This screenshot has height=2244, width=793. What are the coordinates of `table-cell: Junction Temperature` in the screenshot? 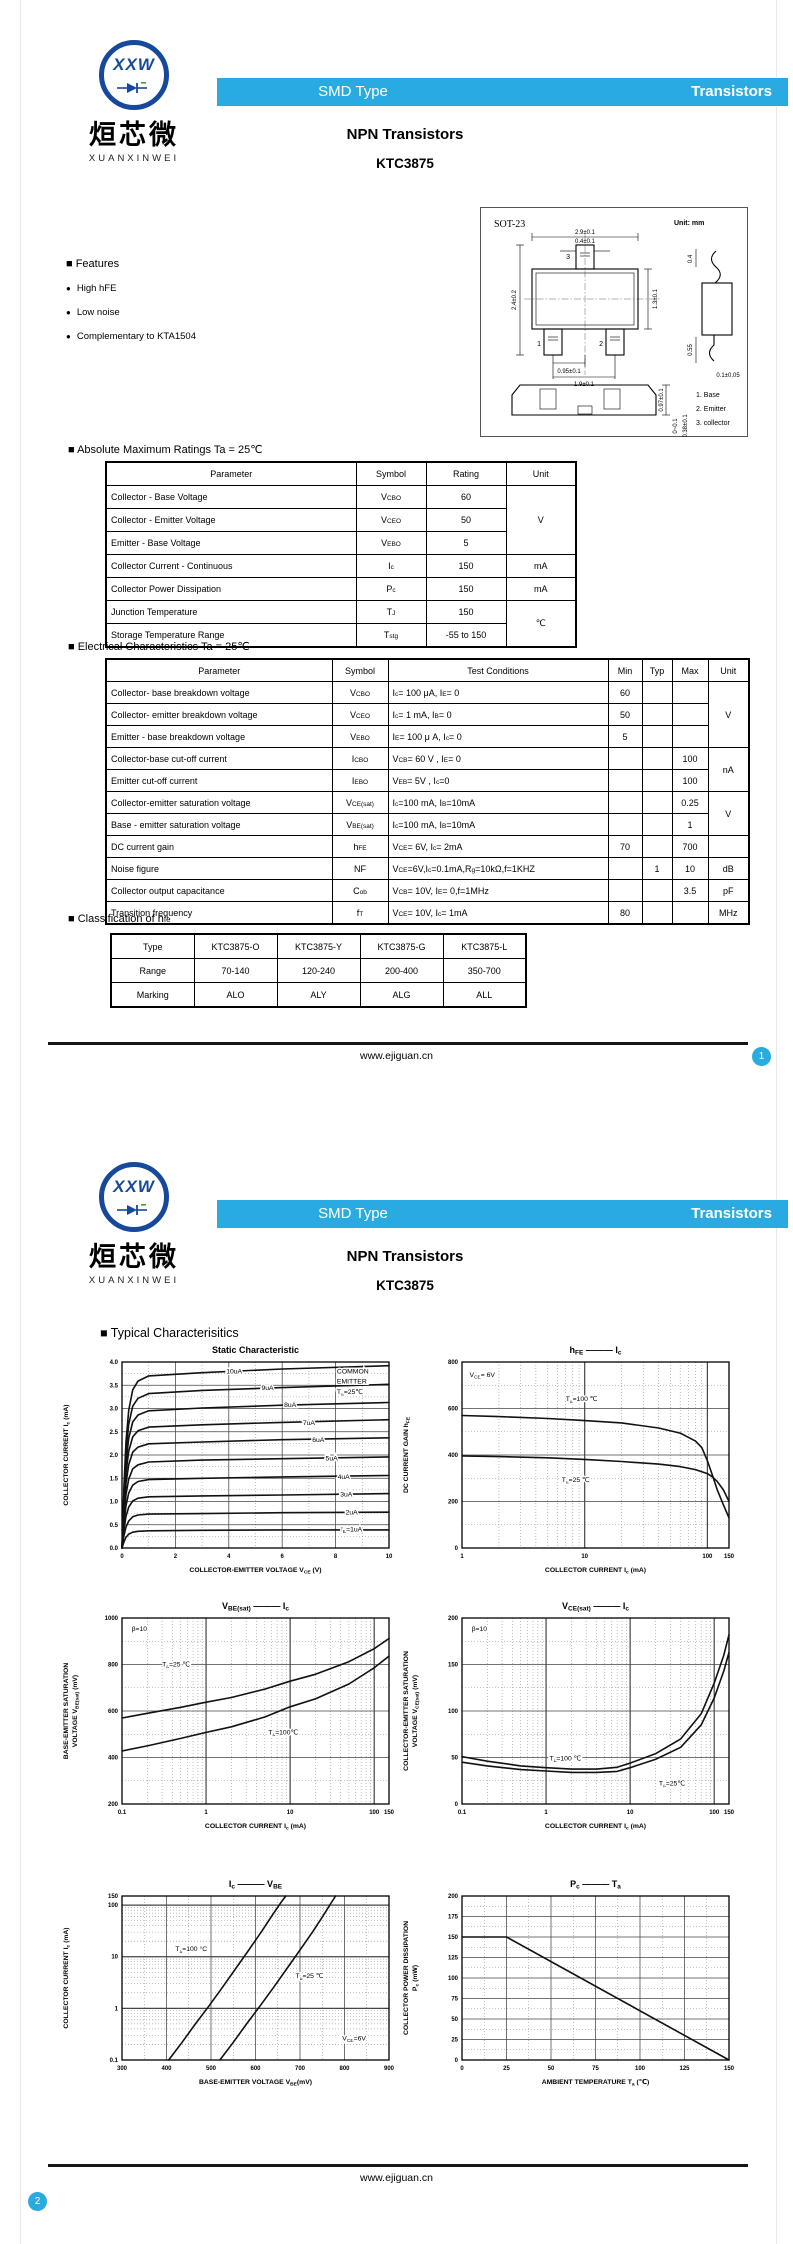 It's located at (231, 612).